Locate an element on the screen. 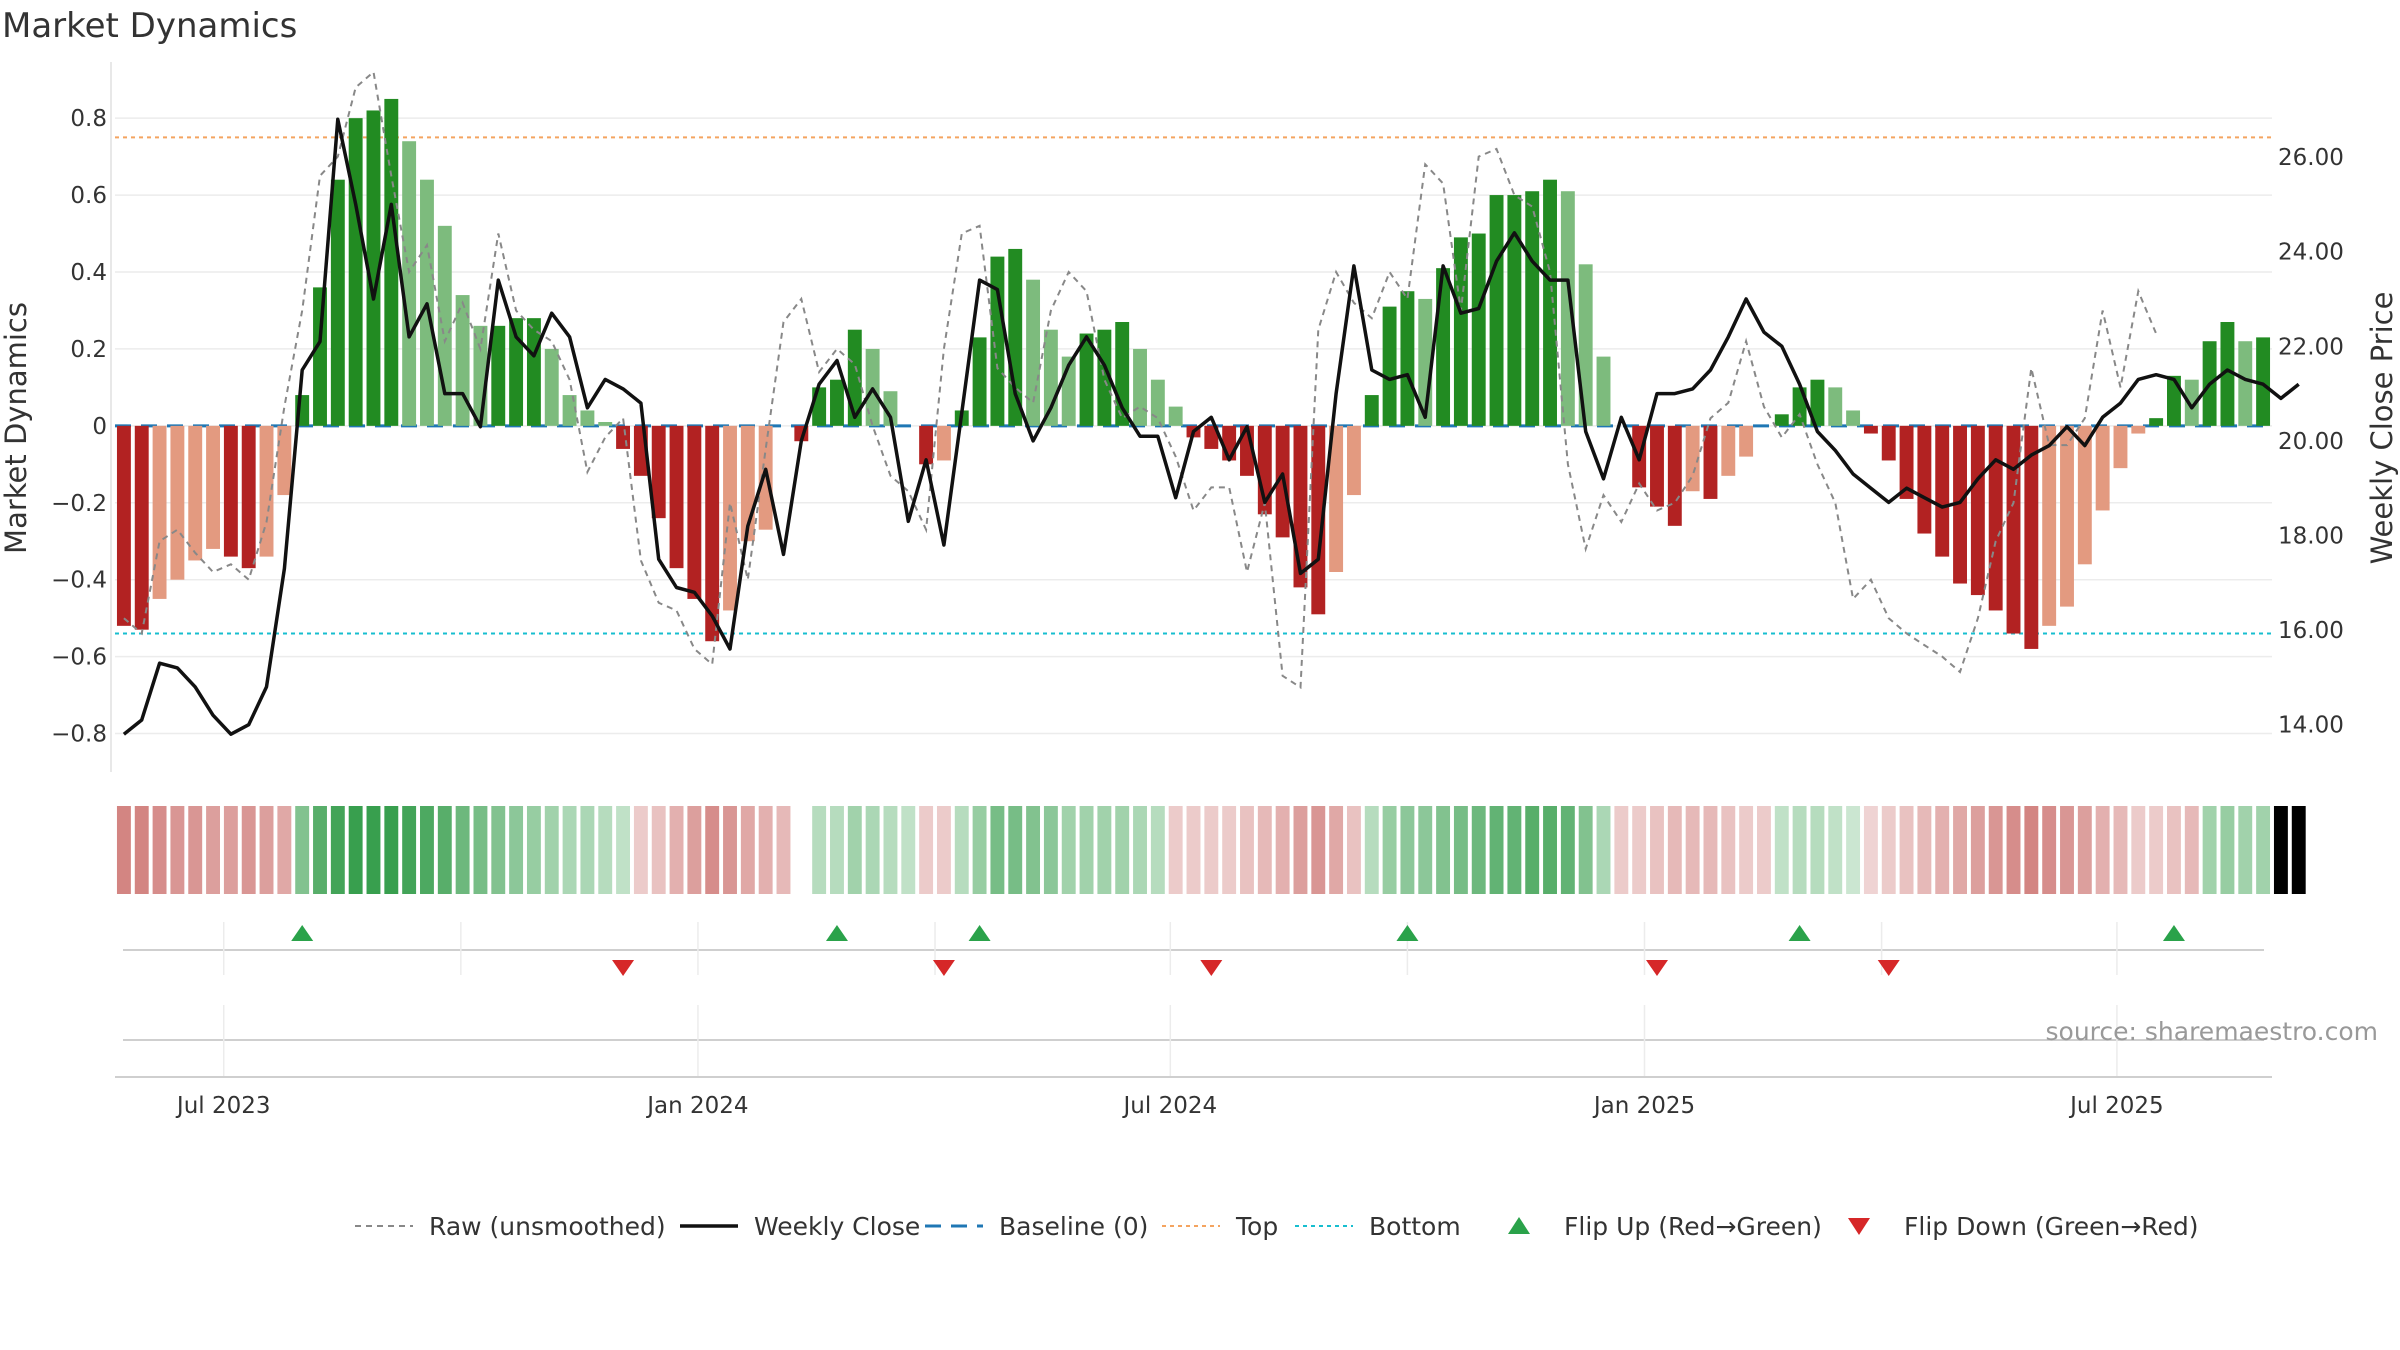  heat-strip is located at coordinates (1211, 850).